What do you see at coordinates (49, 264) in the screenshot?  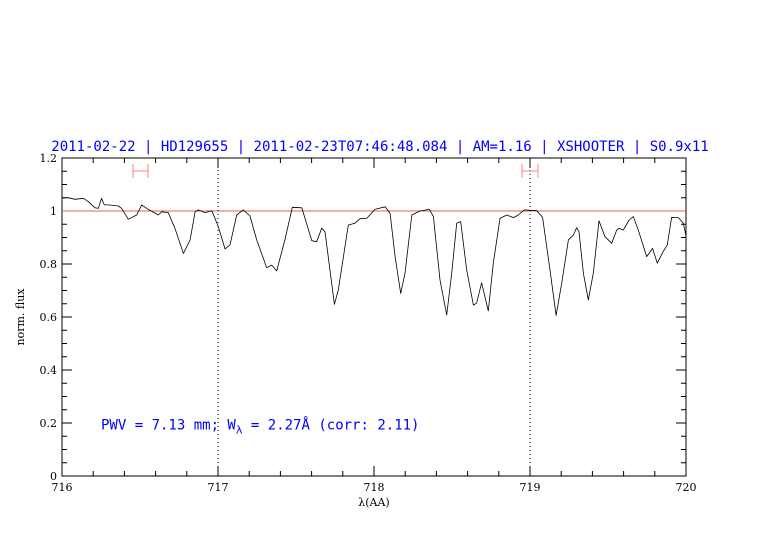 I see `y-tick-label: 0.8` at bounding box center [49, 264].